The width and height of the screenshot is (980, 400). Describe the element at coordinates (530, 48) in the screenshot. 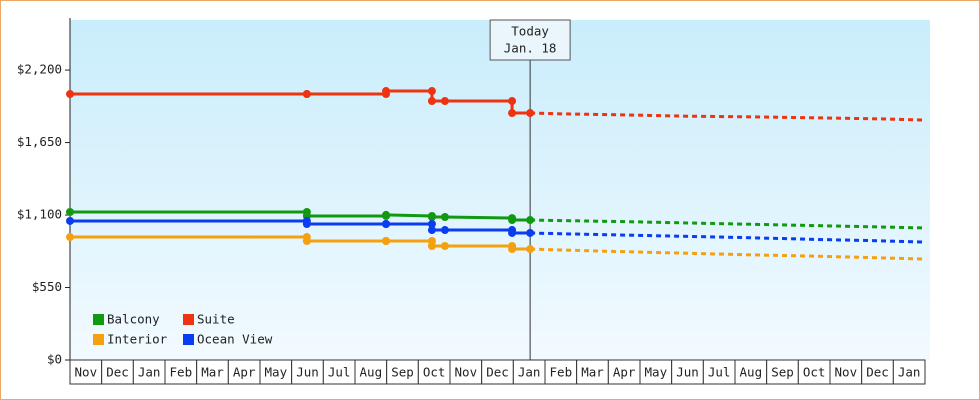

I see `today-label: Jan. 18` at that location.